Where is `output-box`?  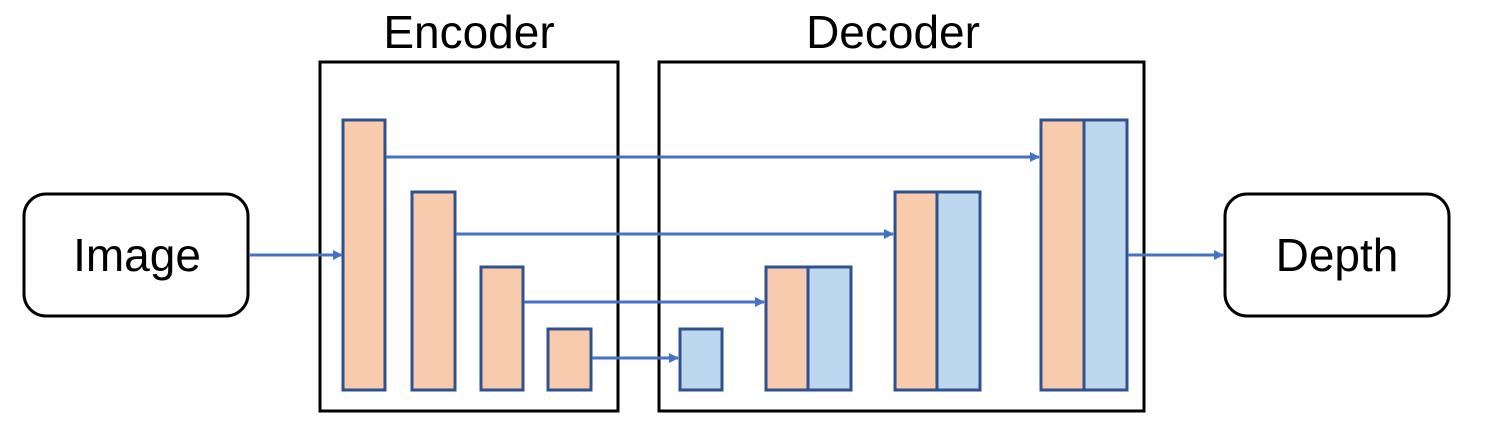
output-box is located at coordinates (1337, 255).